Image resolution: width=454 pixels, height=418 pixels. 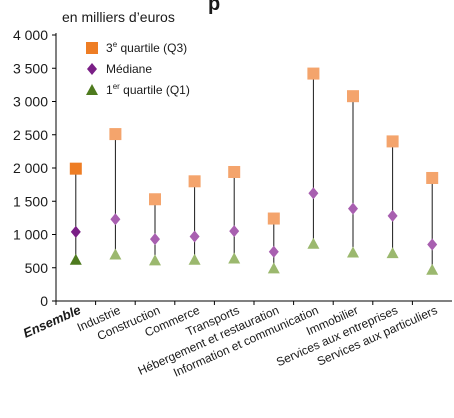 What do you see at coordinates (118, 17) in the screenshot?
I see `unit-label: en milliers d’euros` at bounding box center [118, 17].